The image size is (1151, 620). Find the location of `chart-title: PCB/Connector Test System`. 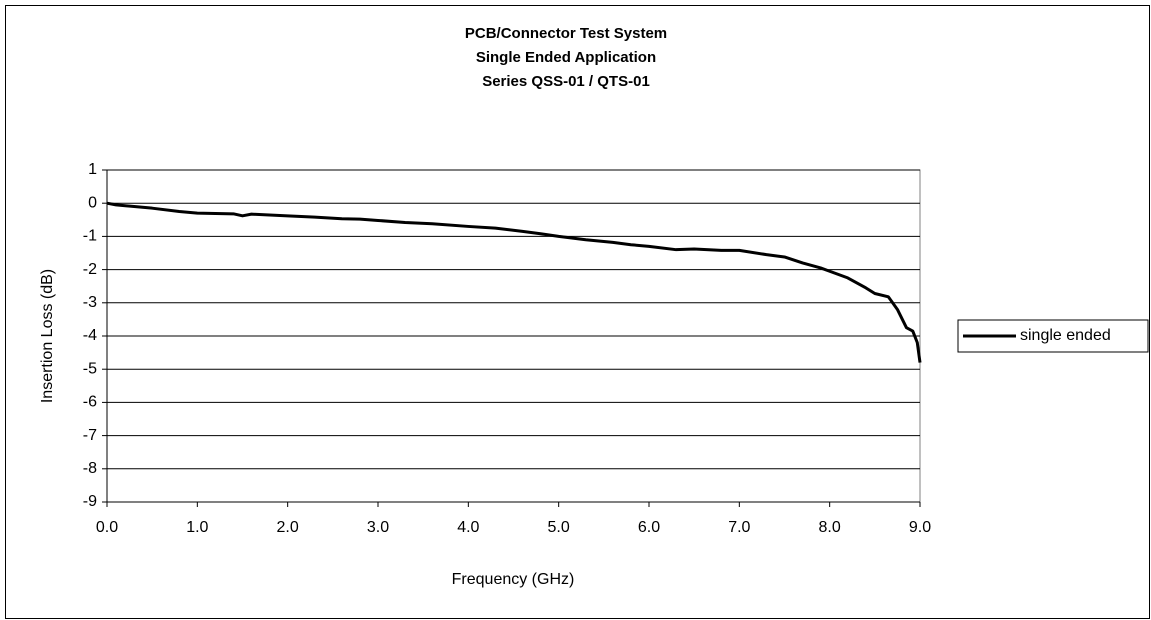

chart-title: PCB/Connector Test System is located at coordinates (566, 33).